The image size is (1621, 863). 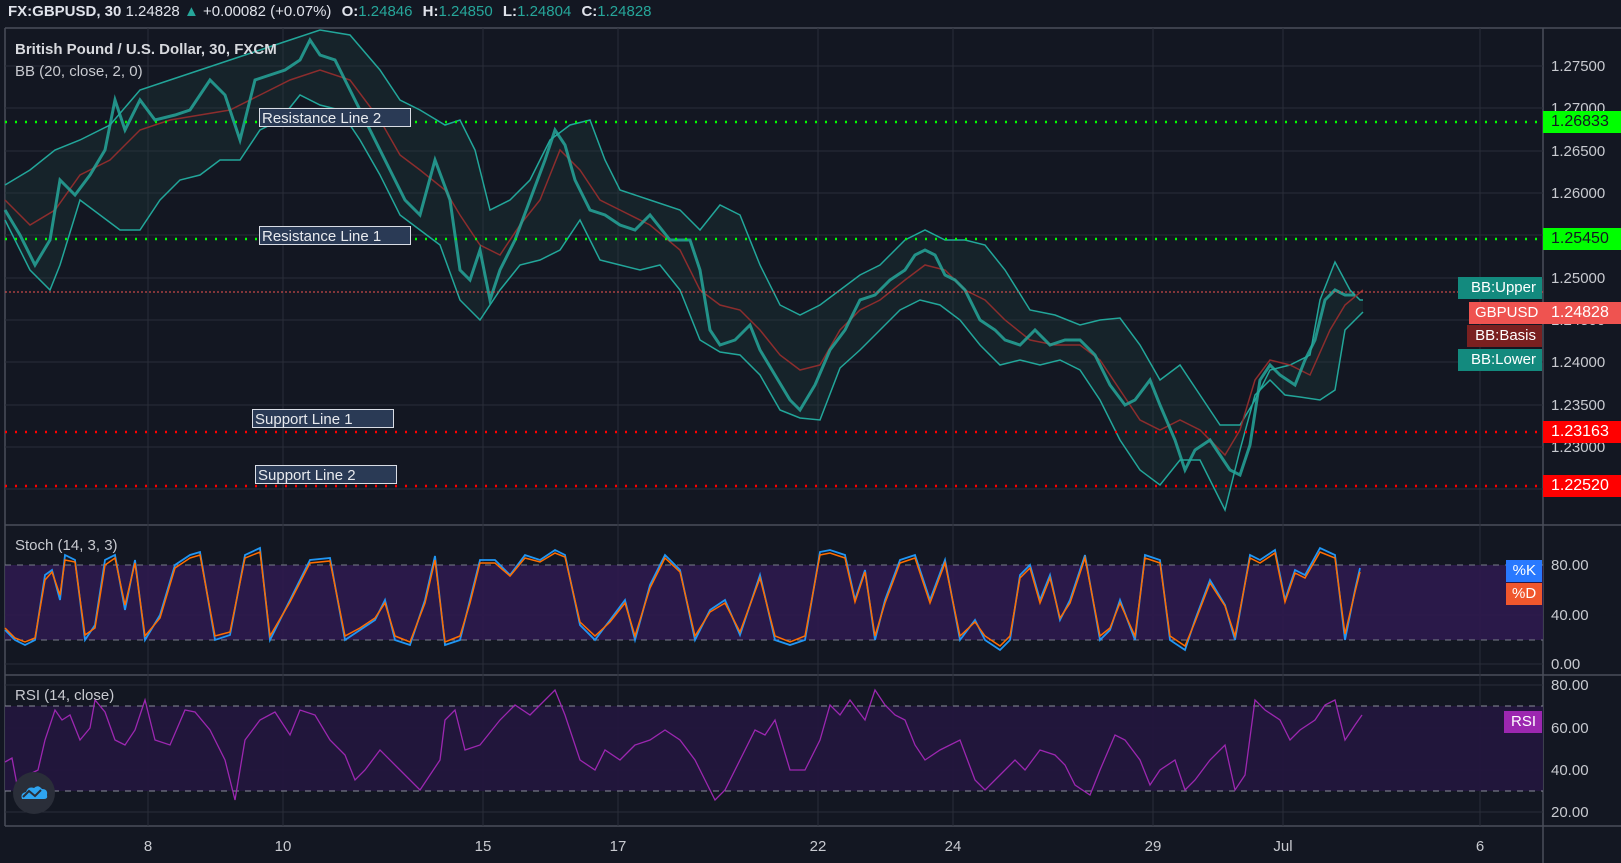 What do you see at coordinates (1582, 239) in the screenshot?
I see `resistance-1-price-tag: 1.25450` at bounding box center [1582, 239].